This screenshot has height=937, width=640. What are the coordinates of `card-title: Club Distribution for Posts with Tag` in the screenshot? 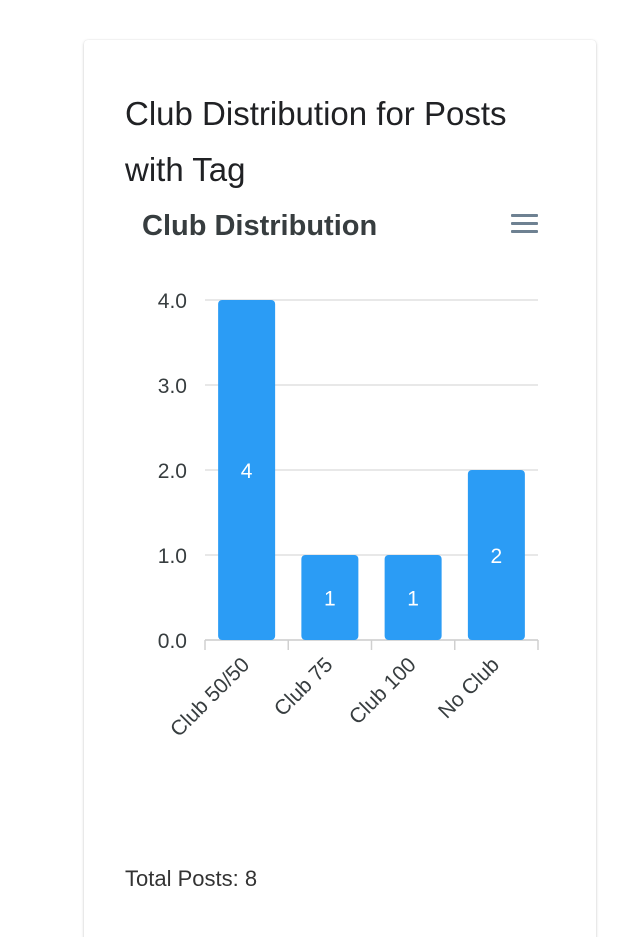 It's located at (316, 141).